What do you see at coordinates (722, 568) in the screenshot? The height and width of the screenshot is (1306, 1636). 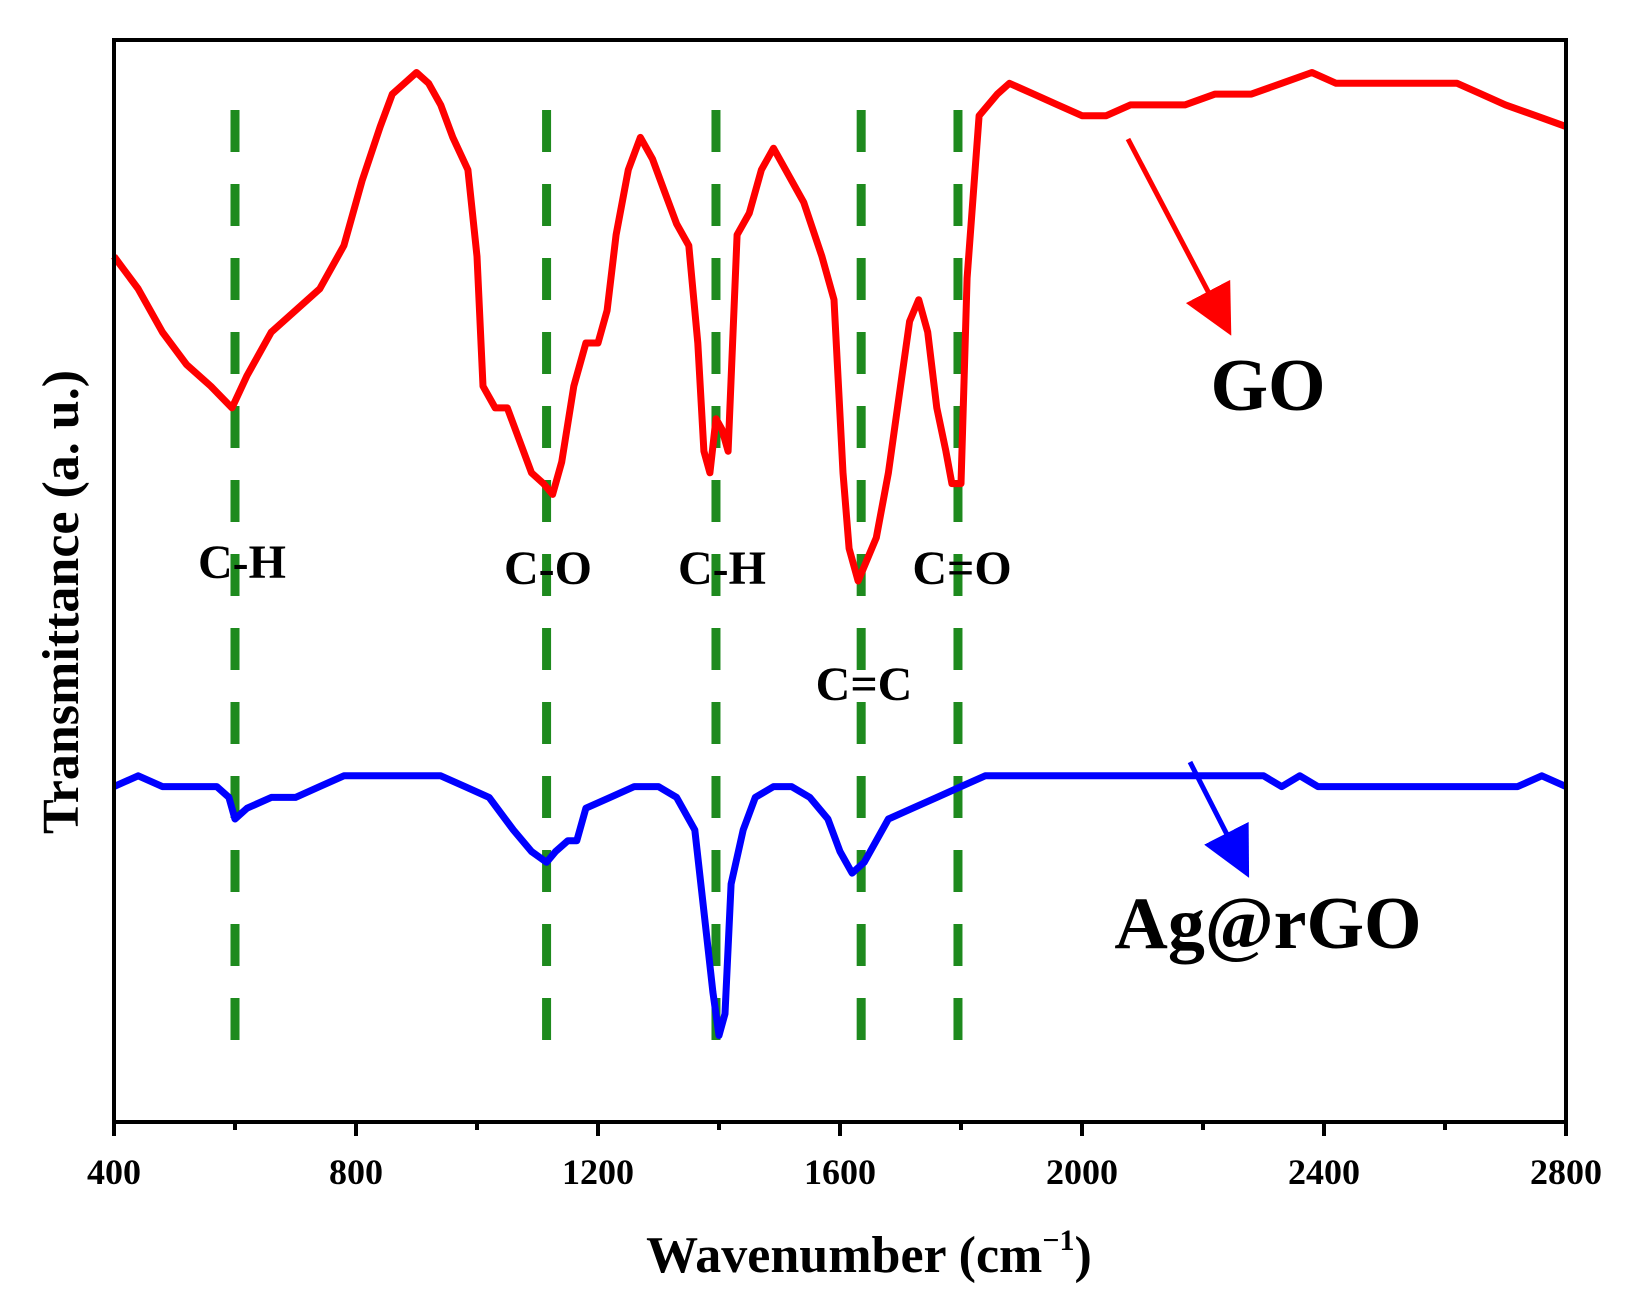 I see `peak-label-ch-2: C-H` at bounding box center [722, 568].